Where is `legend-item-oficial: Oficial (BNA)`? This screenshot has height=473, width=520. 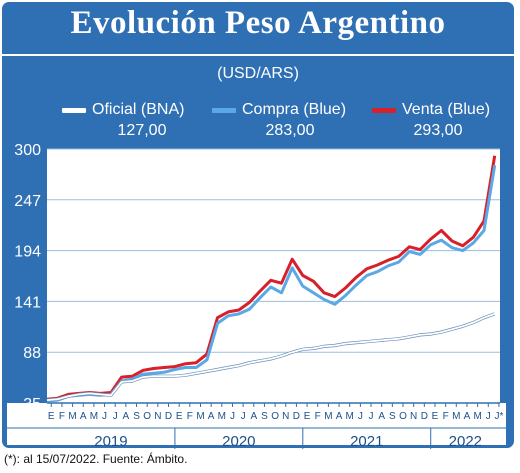
legend-item-oficial: Oficial (BNA) is located at coordinates (123, 110).